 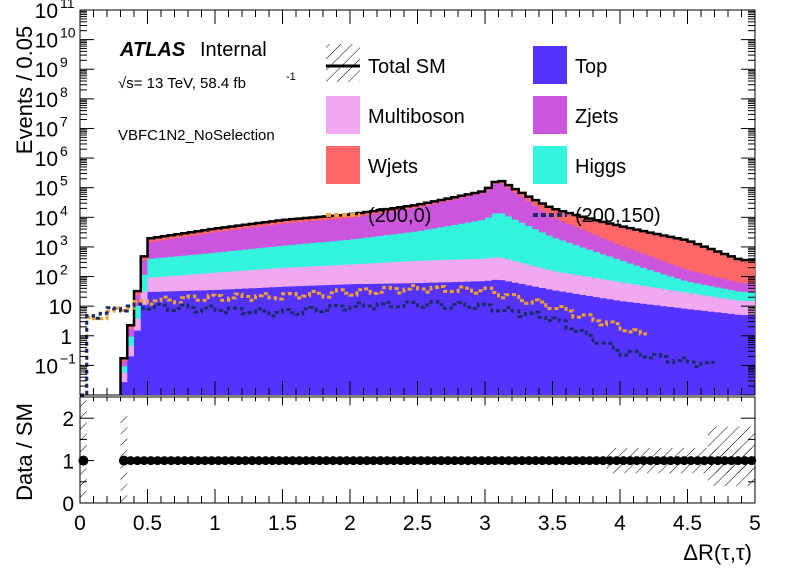 I want to click on x-tick-label: 5, so click(x=755, y=523).